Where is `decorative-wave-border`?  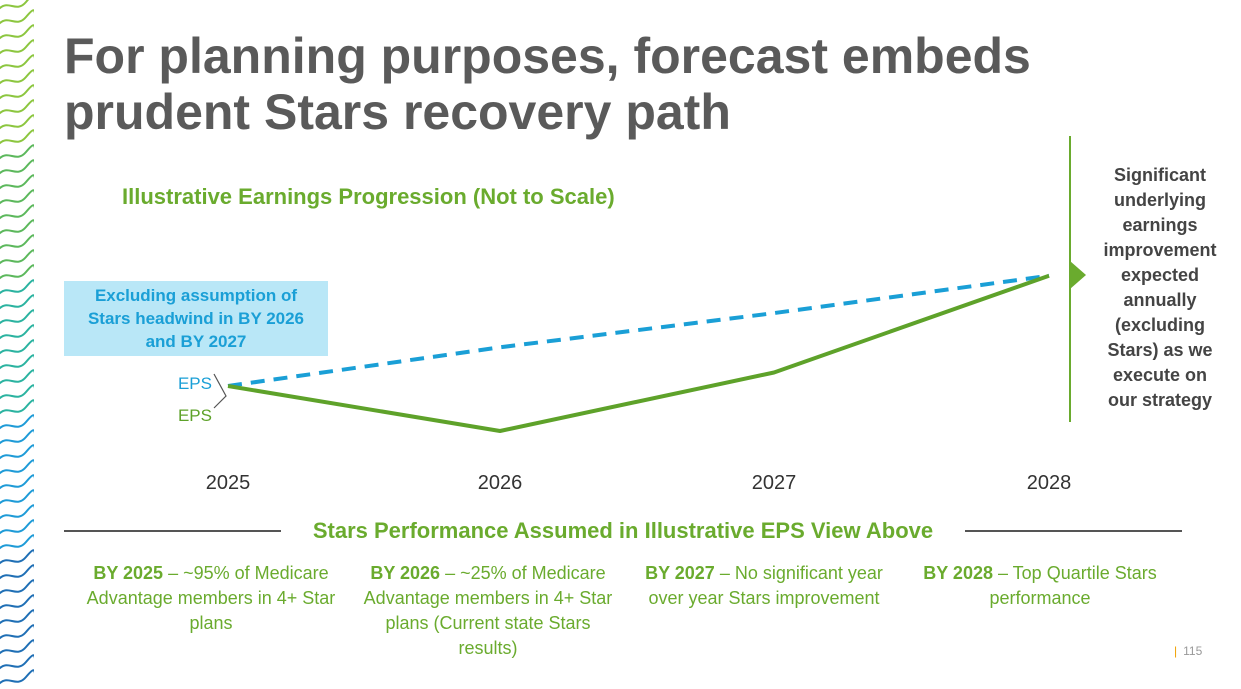 decorative-wave-border is located at coordinates (17, 342).